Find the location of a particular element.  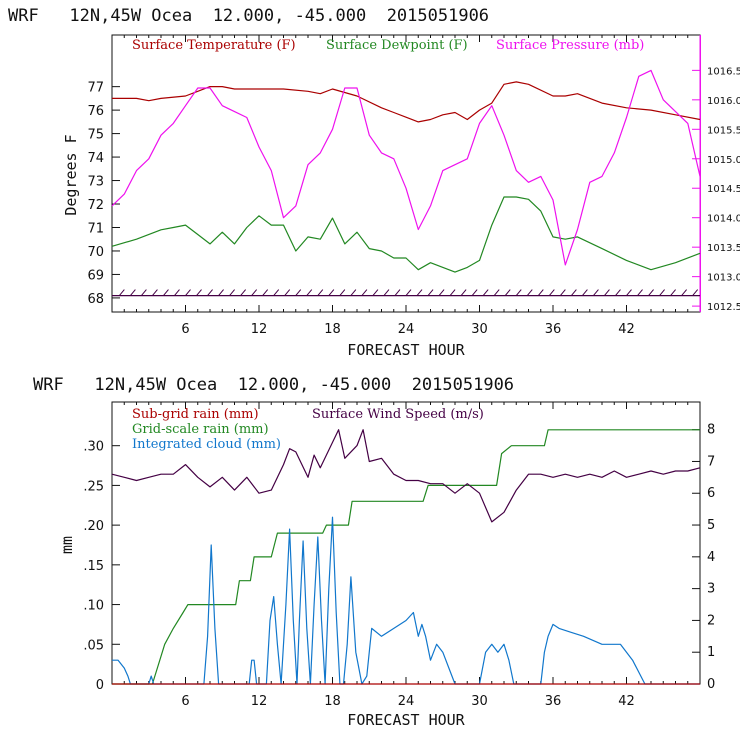

y2-tick-label: 1015.5 is located at coordinates (723, 130).